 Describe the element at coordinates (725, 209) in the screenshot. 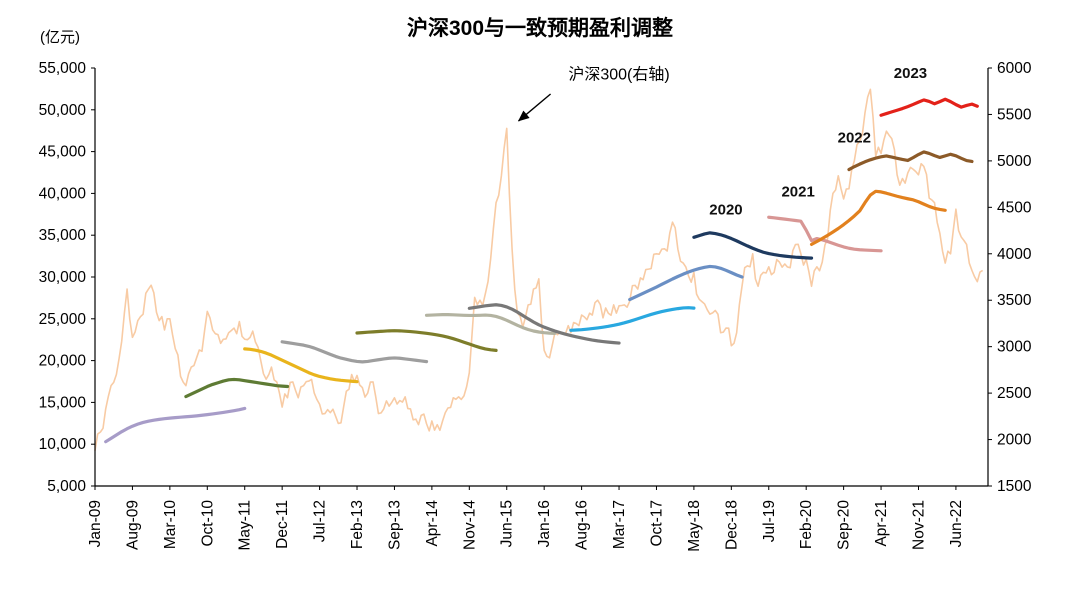

I see `year-label-2020: 2020` at that location.